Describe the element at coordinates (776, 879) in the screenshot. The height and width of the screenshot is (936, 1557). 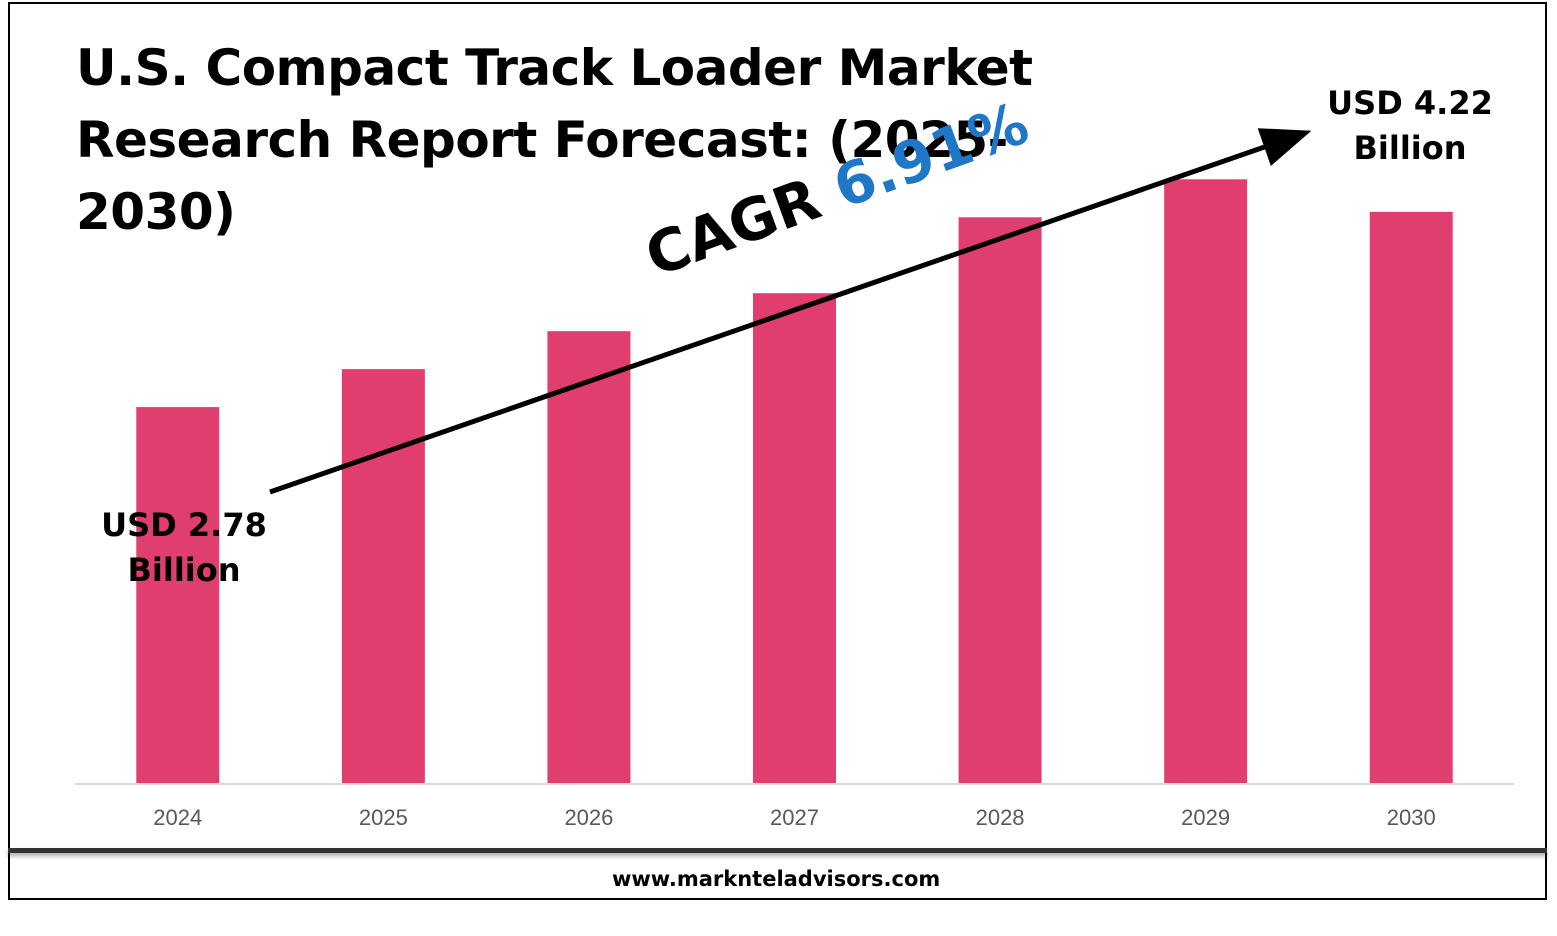
I see `website-url: www.marknteladvisors.com` at that location.